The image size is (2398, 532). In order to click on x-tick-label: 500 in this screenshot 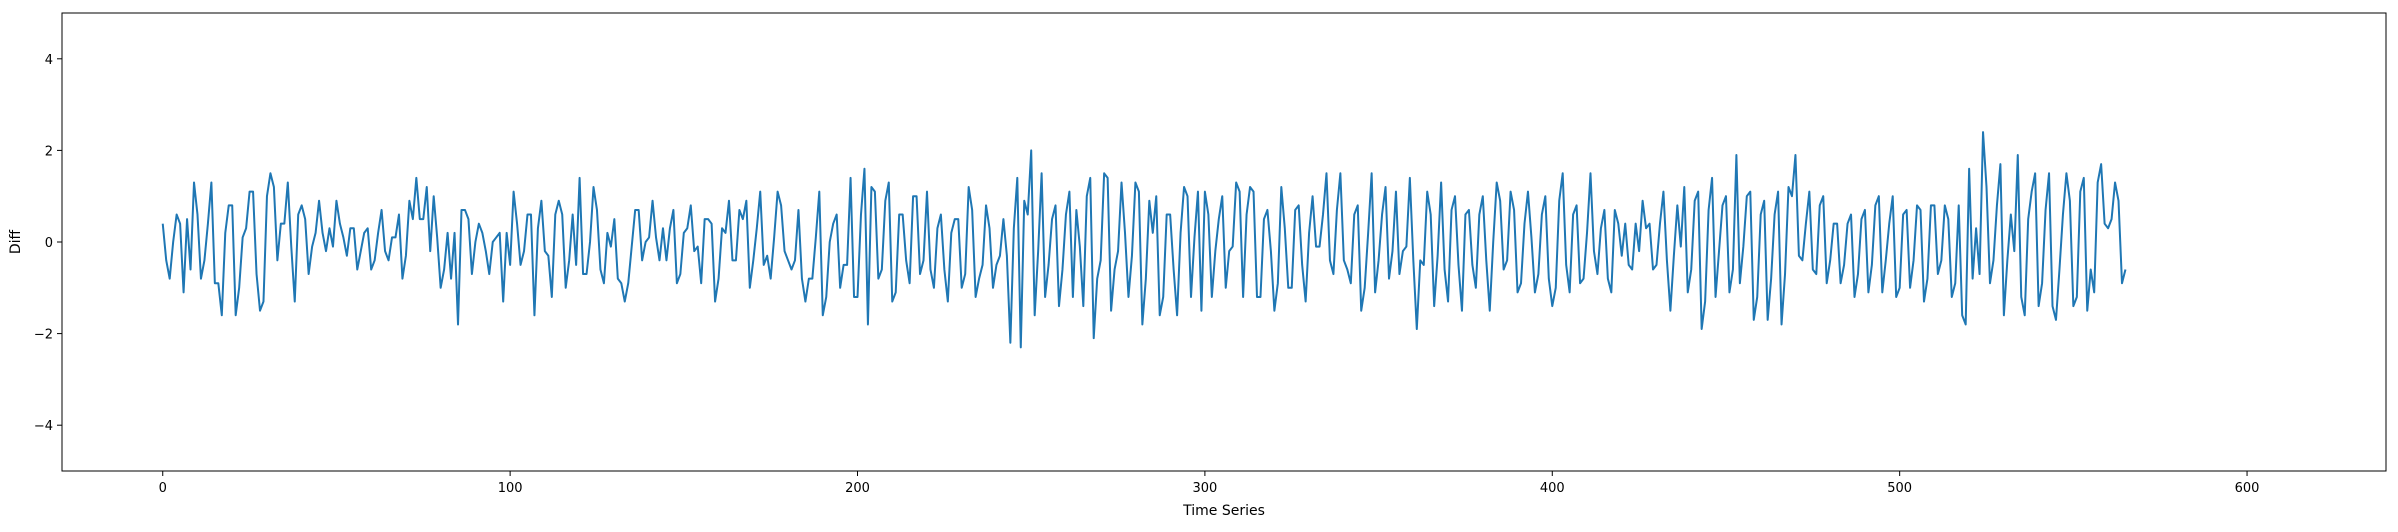, I will do `click(1899, 488)`.